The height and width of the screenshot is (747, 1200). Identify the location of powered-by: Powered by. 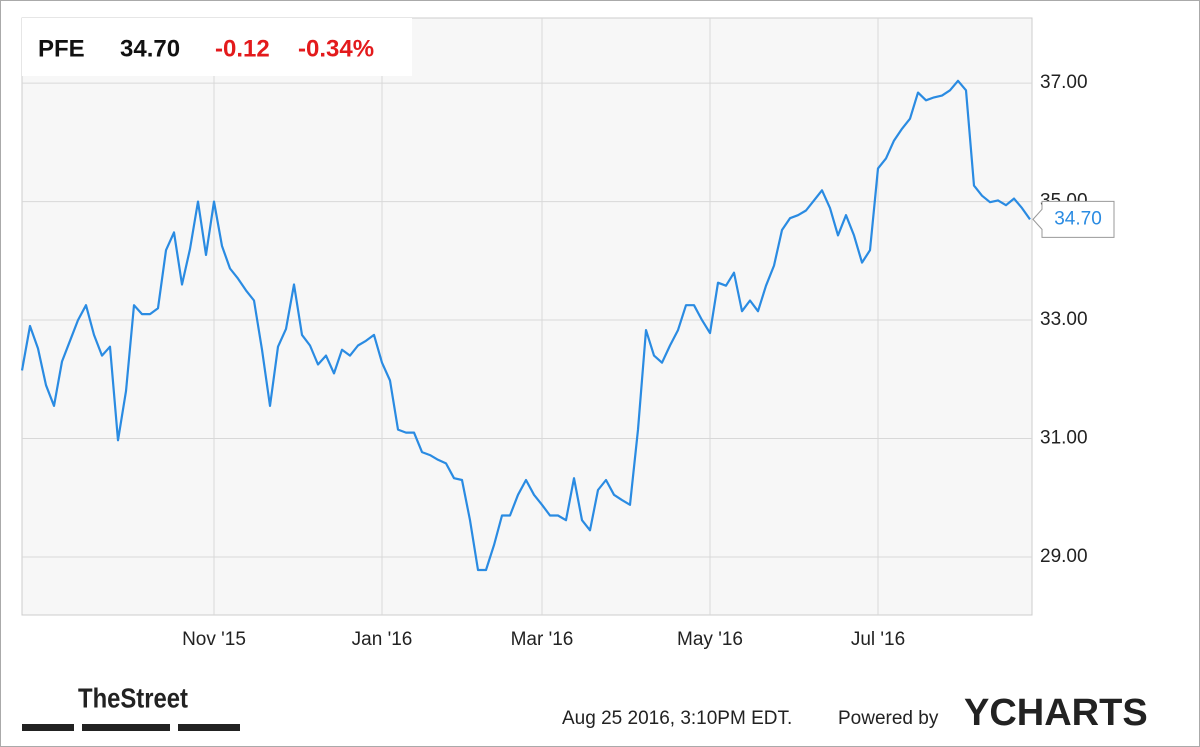
(888, 718).